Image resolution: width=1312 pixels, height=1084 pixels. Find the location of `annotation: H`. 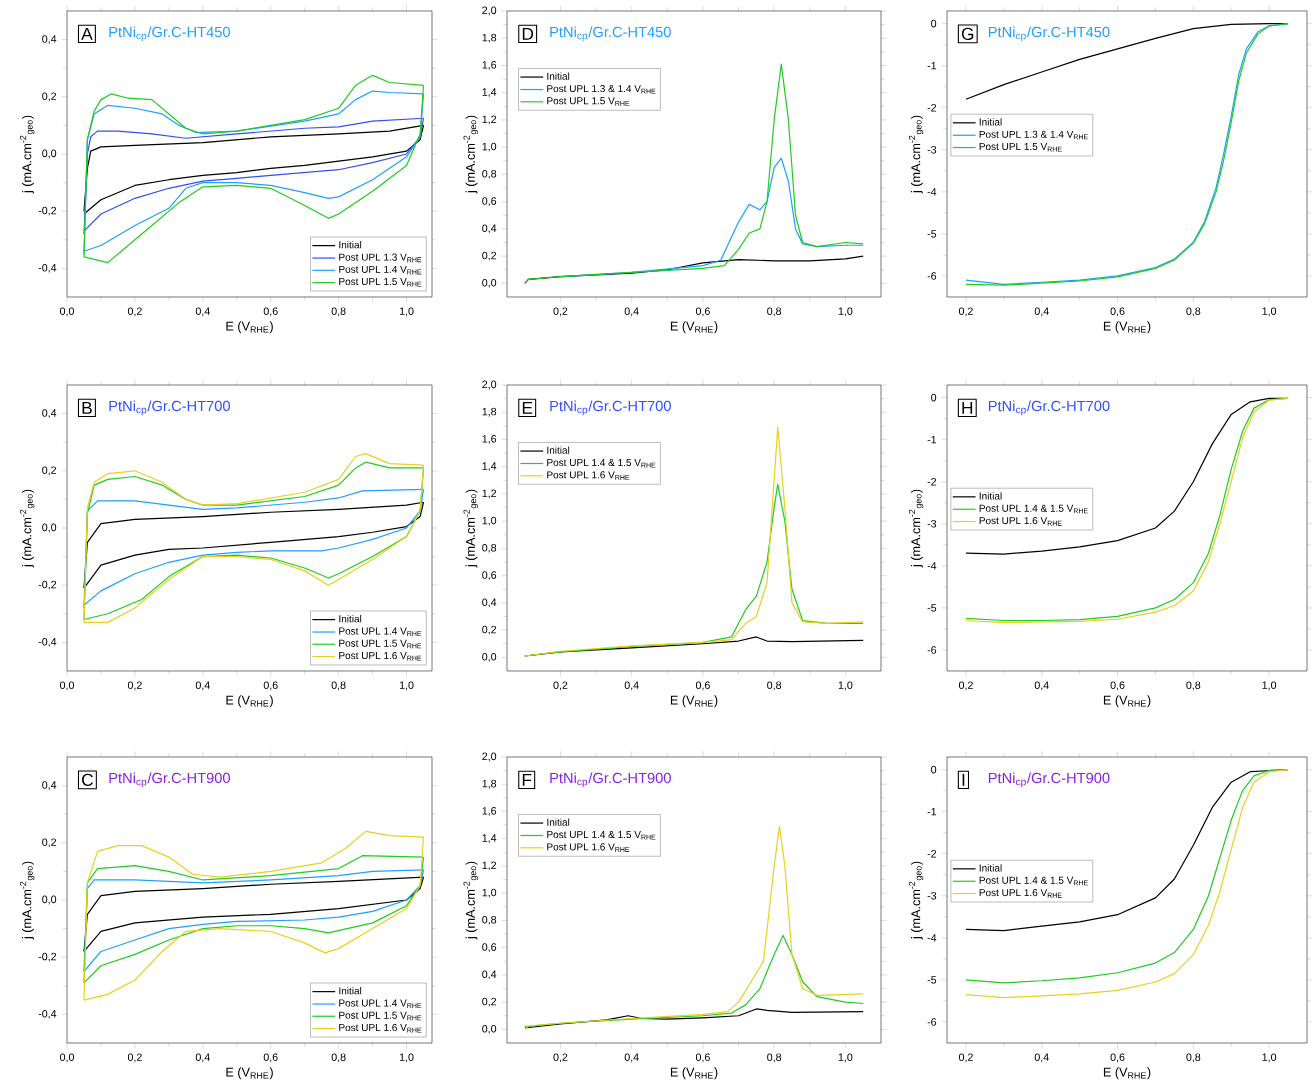

annotation: H is located at coordinates (967, 407).